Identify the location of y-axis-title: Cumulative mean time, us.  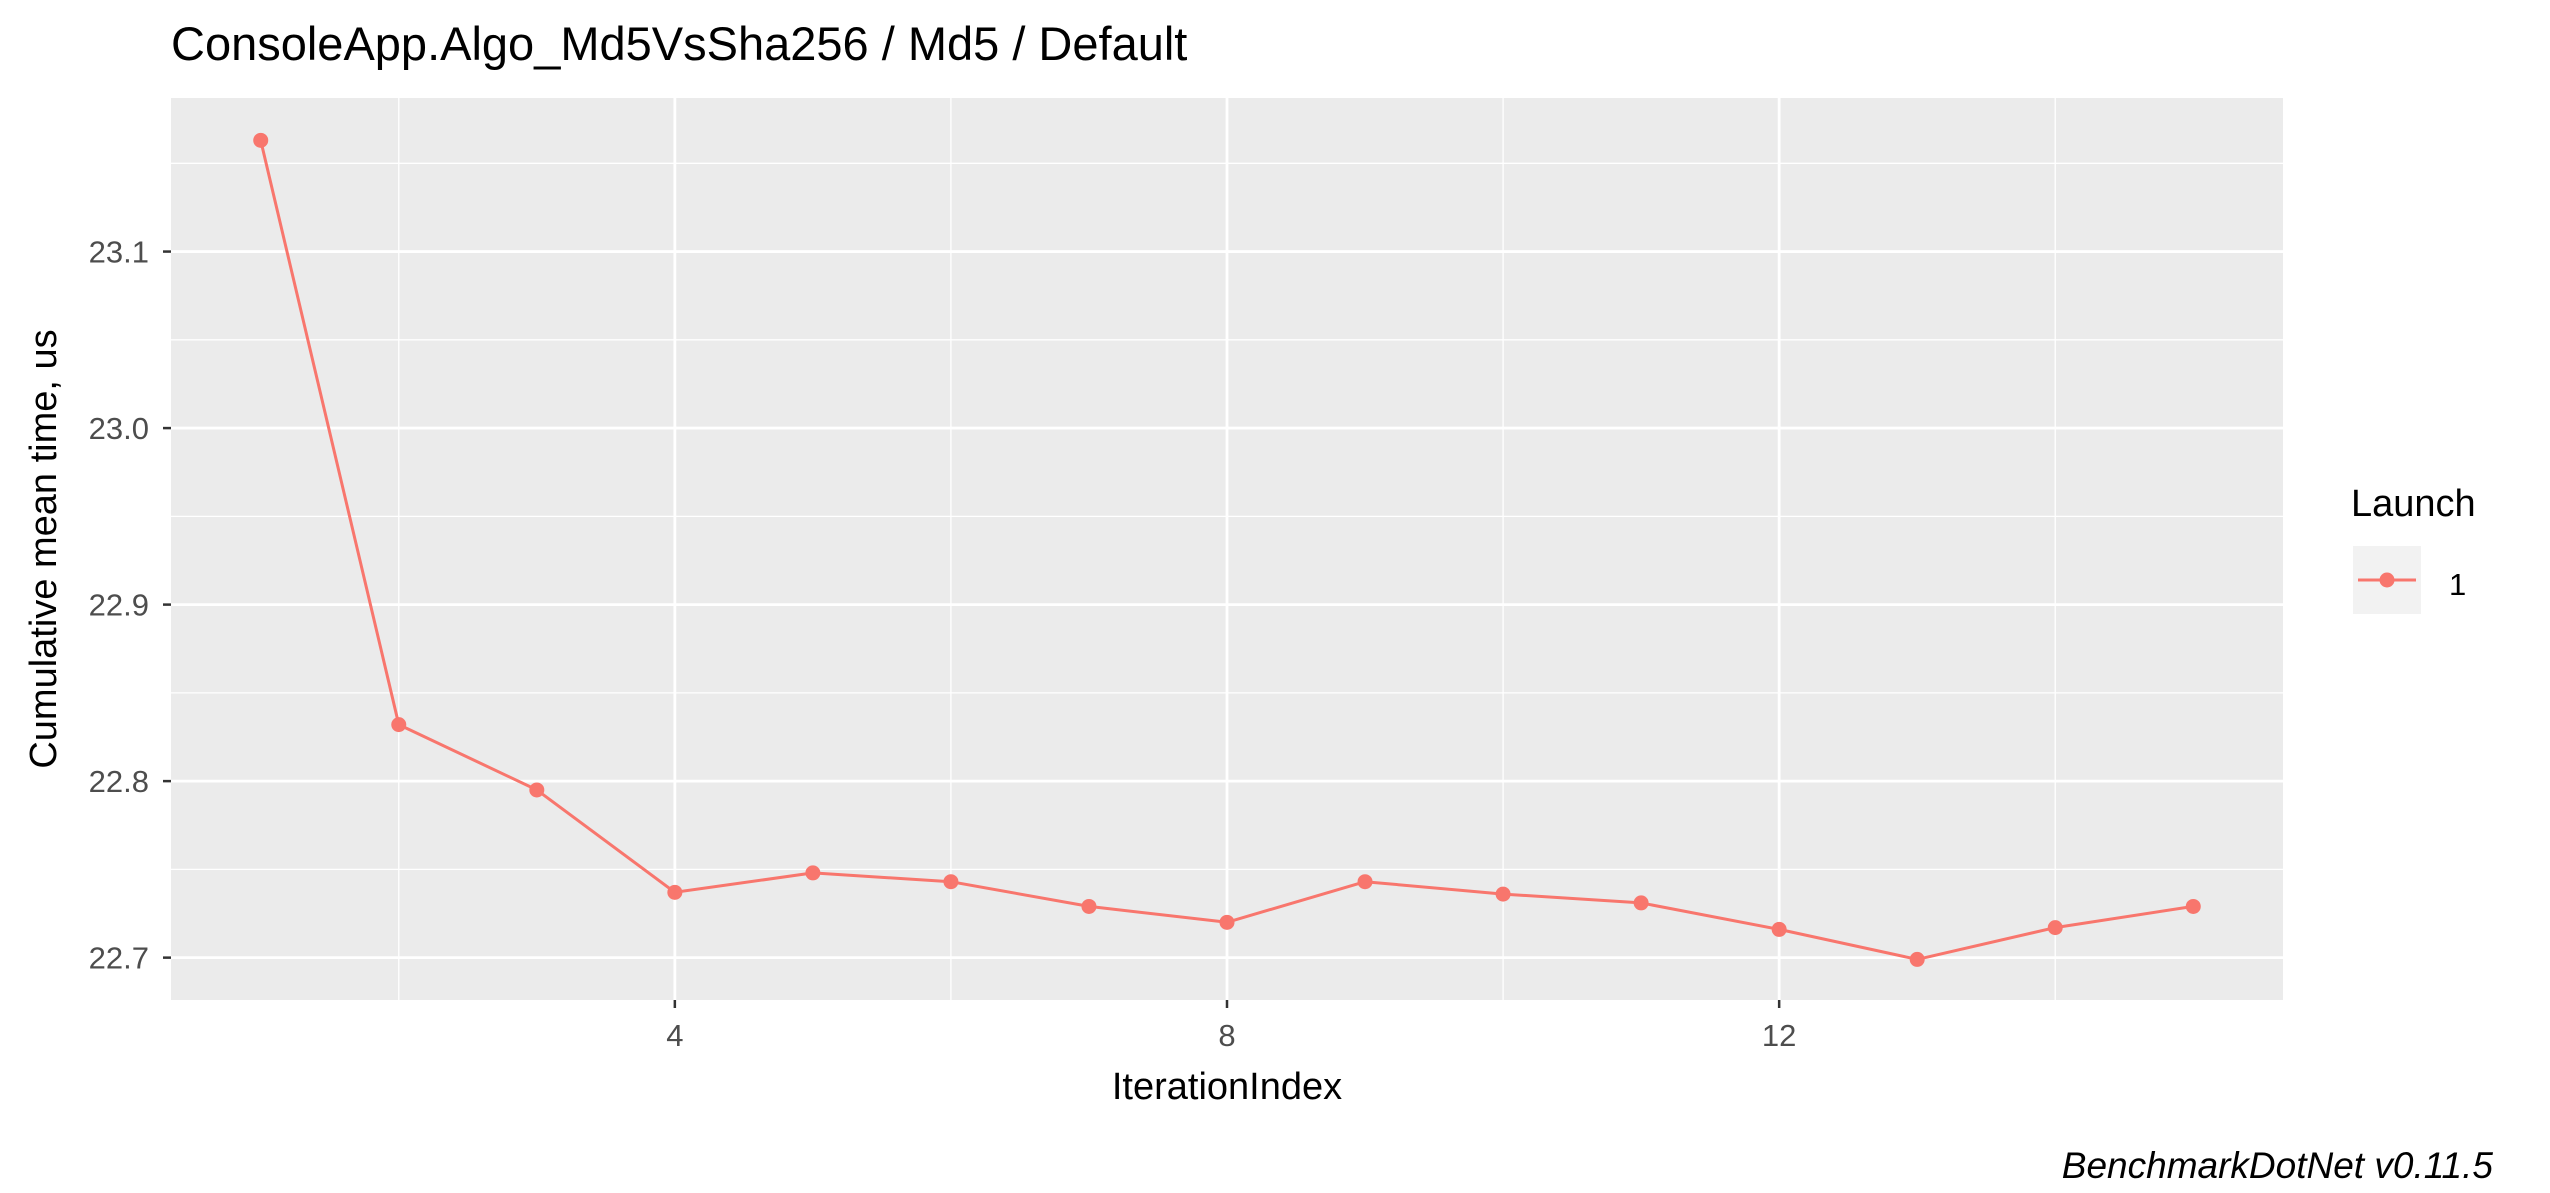
(44, 548).